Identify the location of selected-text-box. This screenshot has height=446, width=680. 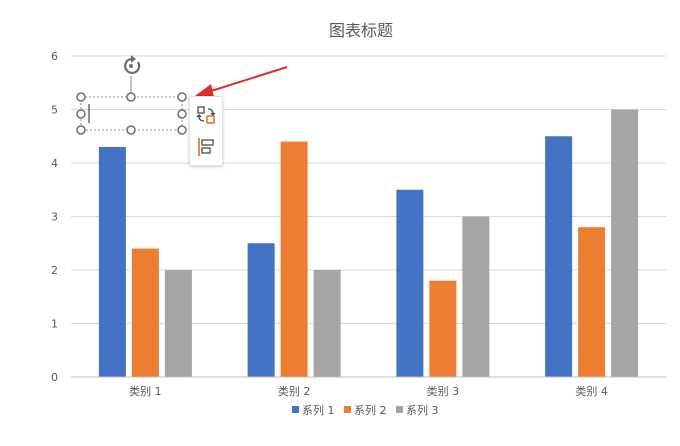
(131, 95).